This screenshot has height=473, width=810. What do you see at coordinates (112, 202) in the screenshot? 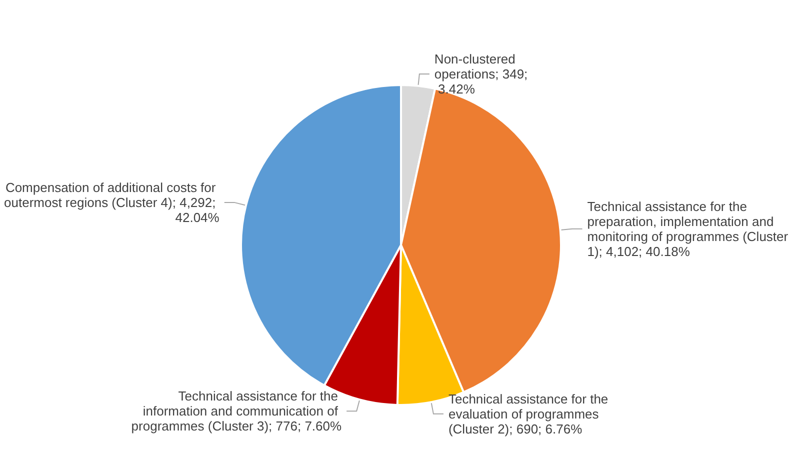
I see `slice-label: Compensation of additional costs for outermost regions (Cluster 4); 4,292; 42.04%` at bounding box center [112, 202].